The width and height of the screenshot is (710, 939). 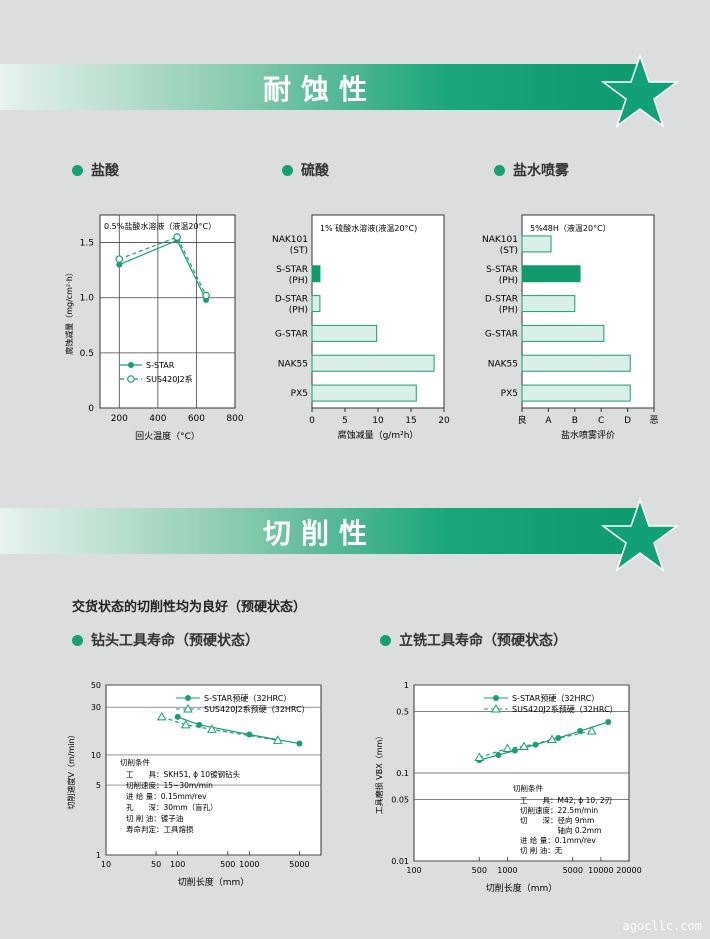 I want to click on x-tick-label: B, so click(x=575, y=421).